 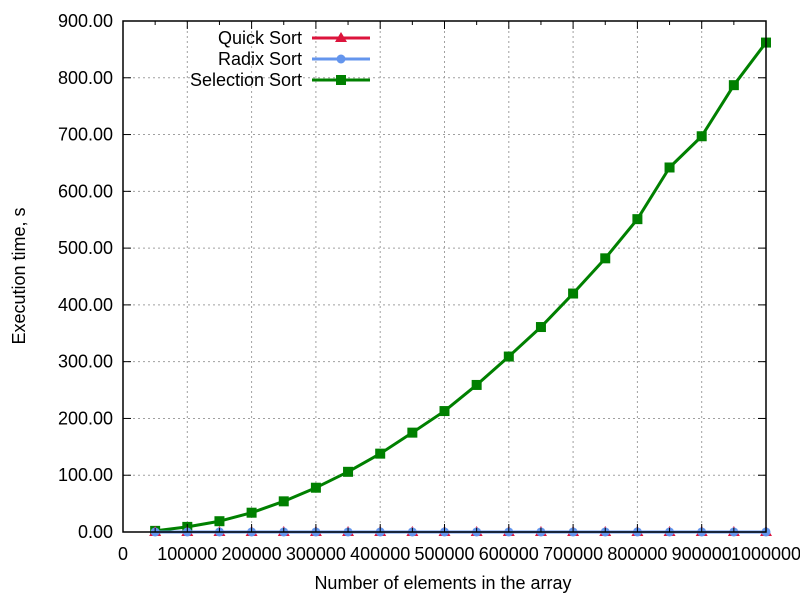 What do you see at coordinates (123, 554) in the screenshot?
I see `x-tick-label: 0` at bounding box center [123, 554].